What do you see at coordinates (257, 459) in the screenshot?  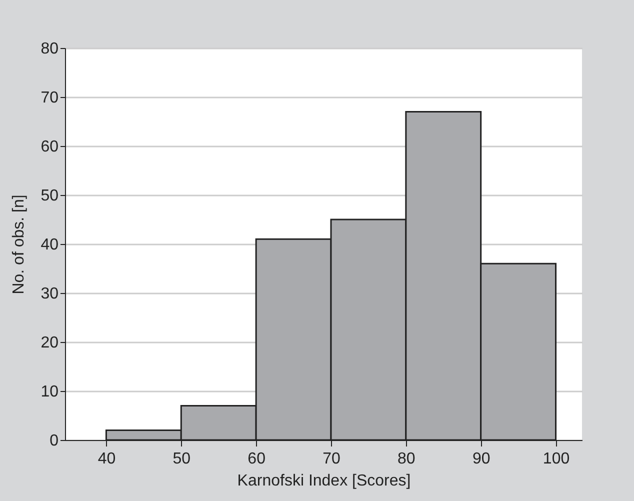 I see `x-tick-label: 60` at bounding box center [257, 459].